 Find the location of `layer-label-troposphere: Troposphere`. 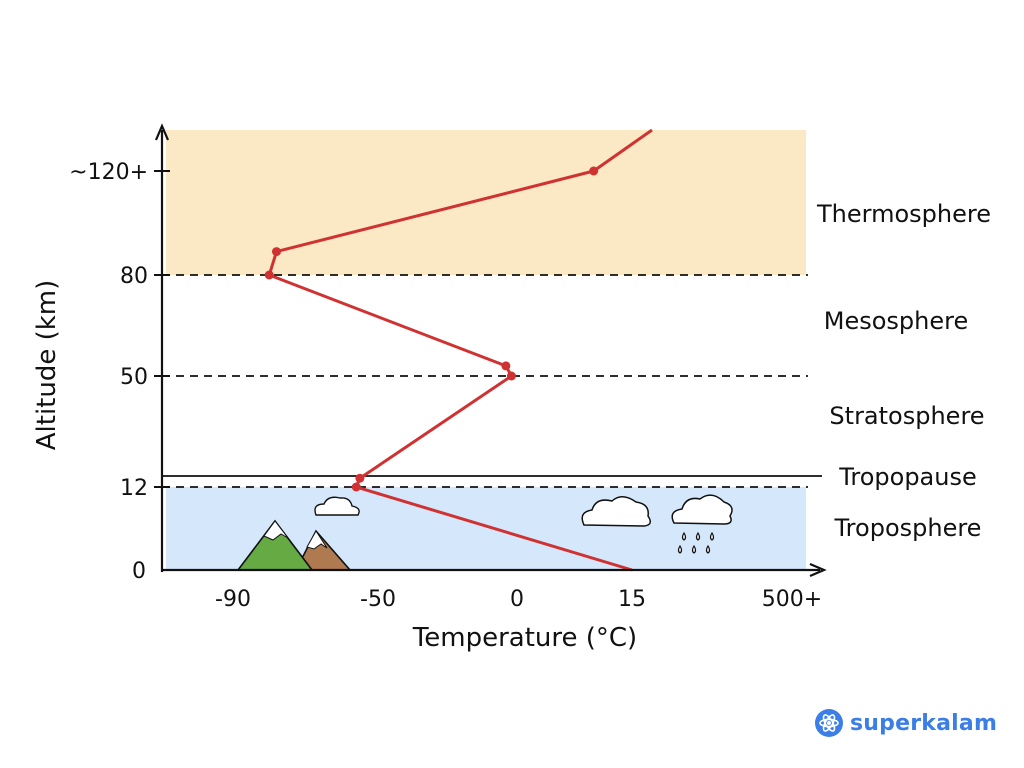

layer-label-troposphere: Troposphere is located at coordinates (908, 528).